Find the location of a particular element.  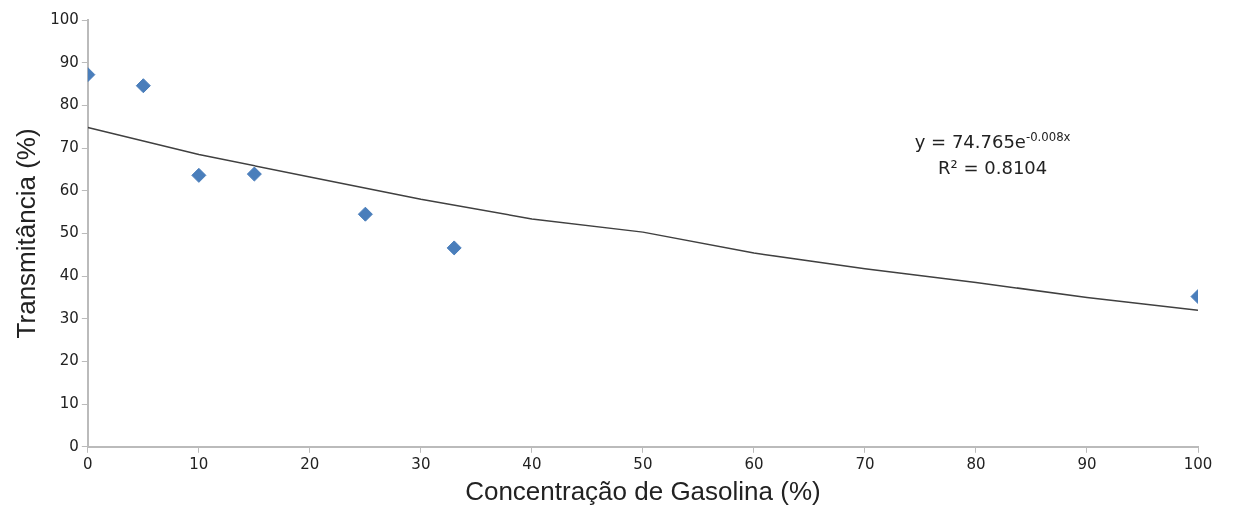

annotation: R² = 0.8104 is located at coordinates (993, 168).